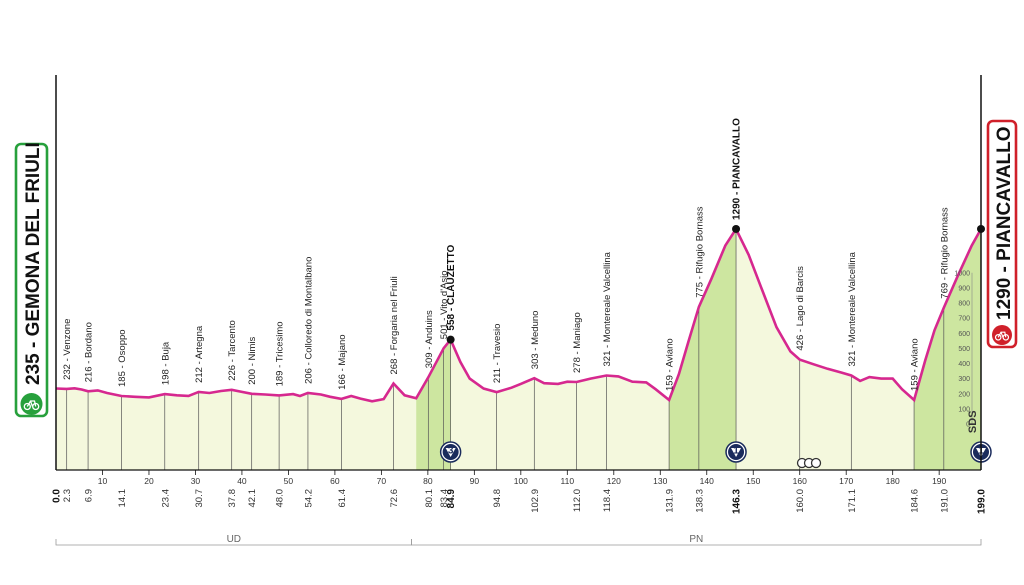 The image size is (1024, 585). I want to click on distance-label: 131.9, so click(670, 501).